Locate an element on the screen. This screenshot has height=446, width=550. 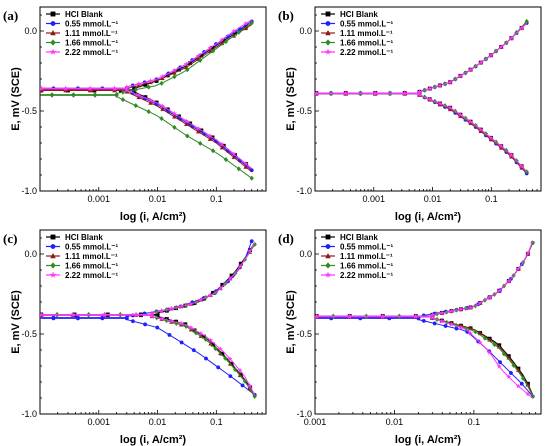
plot-area is located at coordinates (425, 319).